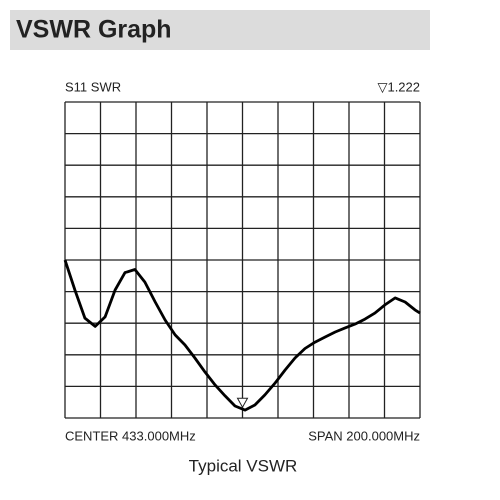  I want to click on marker-label: ▽1.222, so click(398, 86).